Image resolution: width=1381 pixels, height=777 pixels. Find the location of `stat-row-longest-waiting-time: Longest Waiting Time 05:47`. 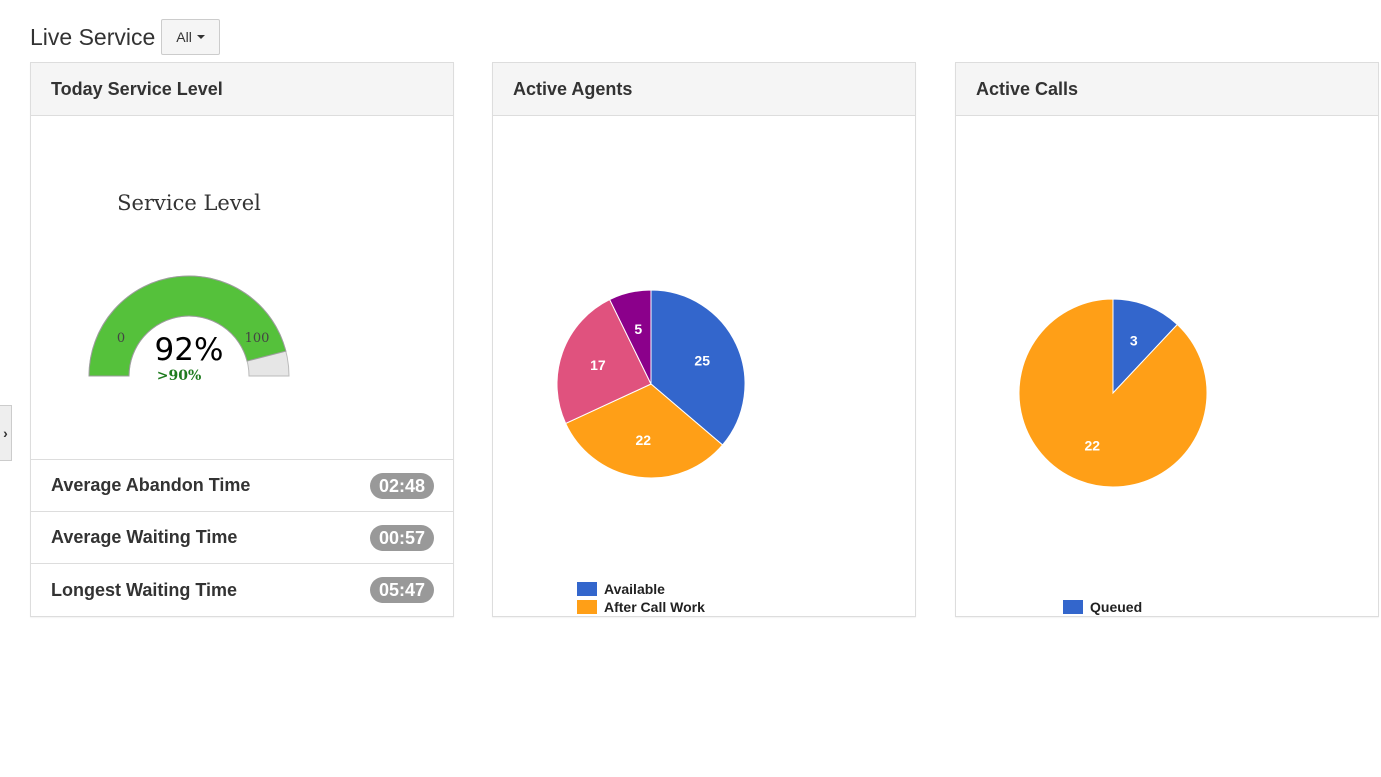

stat-row-longest-waiting-time: Longest Waiting Time 05:47 is located at coordinates (242, 590).